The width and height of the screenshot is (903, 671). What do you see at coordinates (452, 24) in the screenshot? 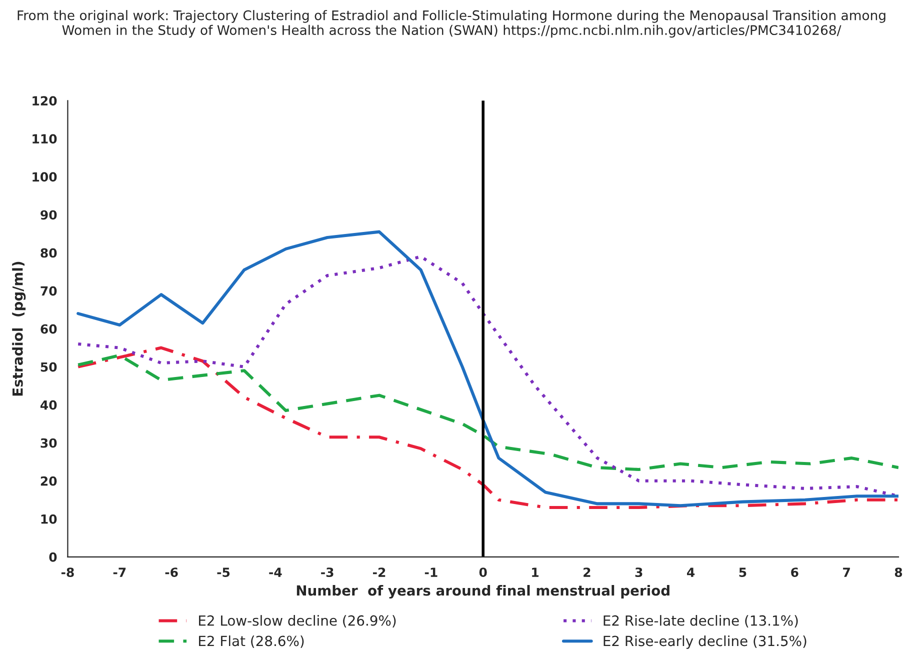
I see `chart-title: From the original work: Trajectory Clustering of Estradiol and Follicle-Stimulating Hormone during the Menopausal Transition among Women in the Study of Women's Health across the Nation (SWAN) https://pmc.ncbi.nlm.nih.gov/articles/PMC3410268/` at bounding box center [452, 24].